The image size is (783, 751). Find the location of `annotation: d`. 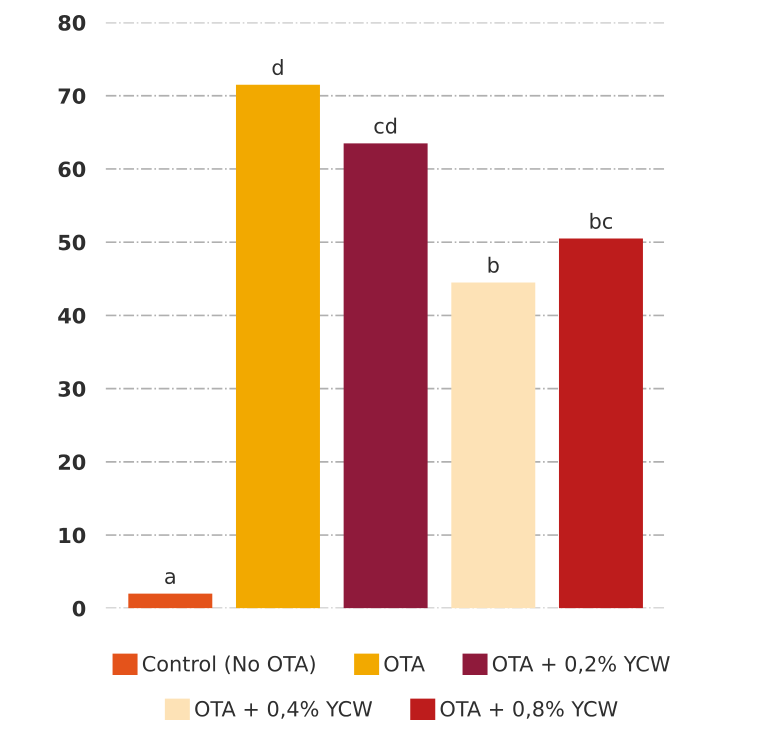

annotation: d is located at coordinates (277, 67).